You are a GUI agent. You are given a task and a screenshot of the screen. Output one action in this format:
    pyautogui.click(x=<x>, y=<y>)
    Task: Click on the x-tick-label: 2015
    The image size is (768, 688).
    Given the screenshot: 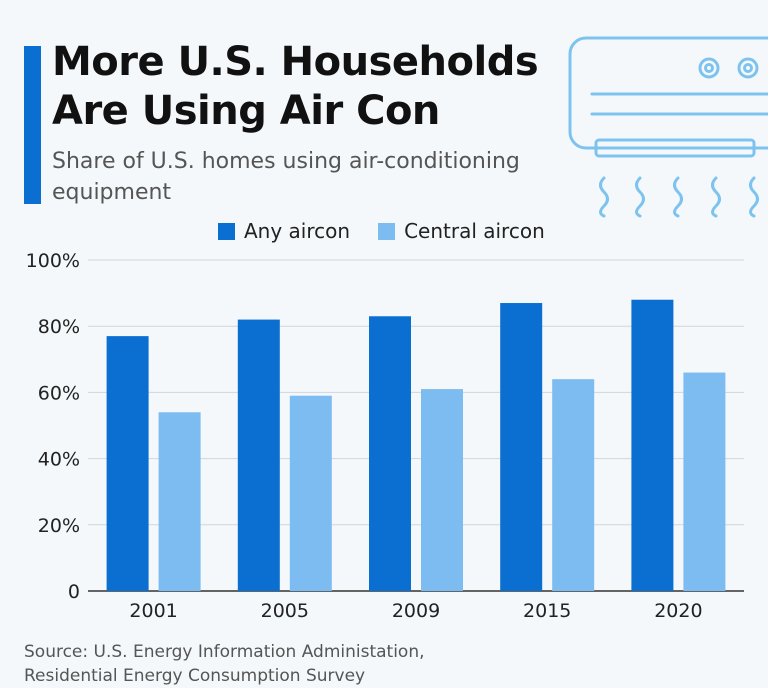 What is the action you would take?
    pyautogui.click(x=547, y=611)
    